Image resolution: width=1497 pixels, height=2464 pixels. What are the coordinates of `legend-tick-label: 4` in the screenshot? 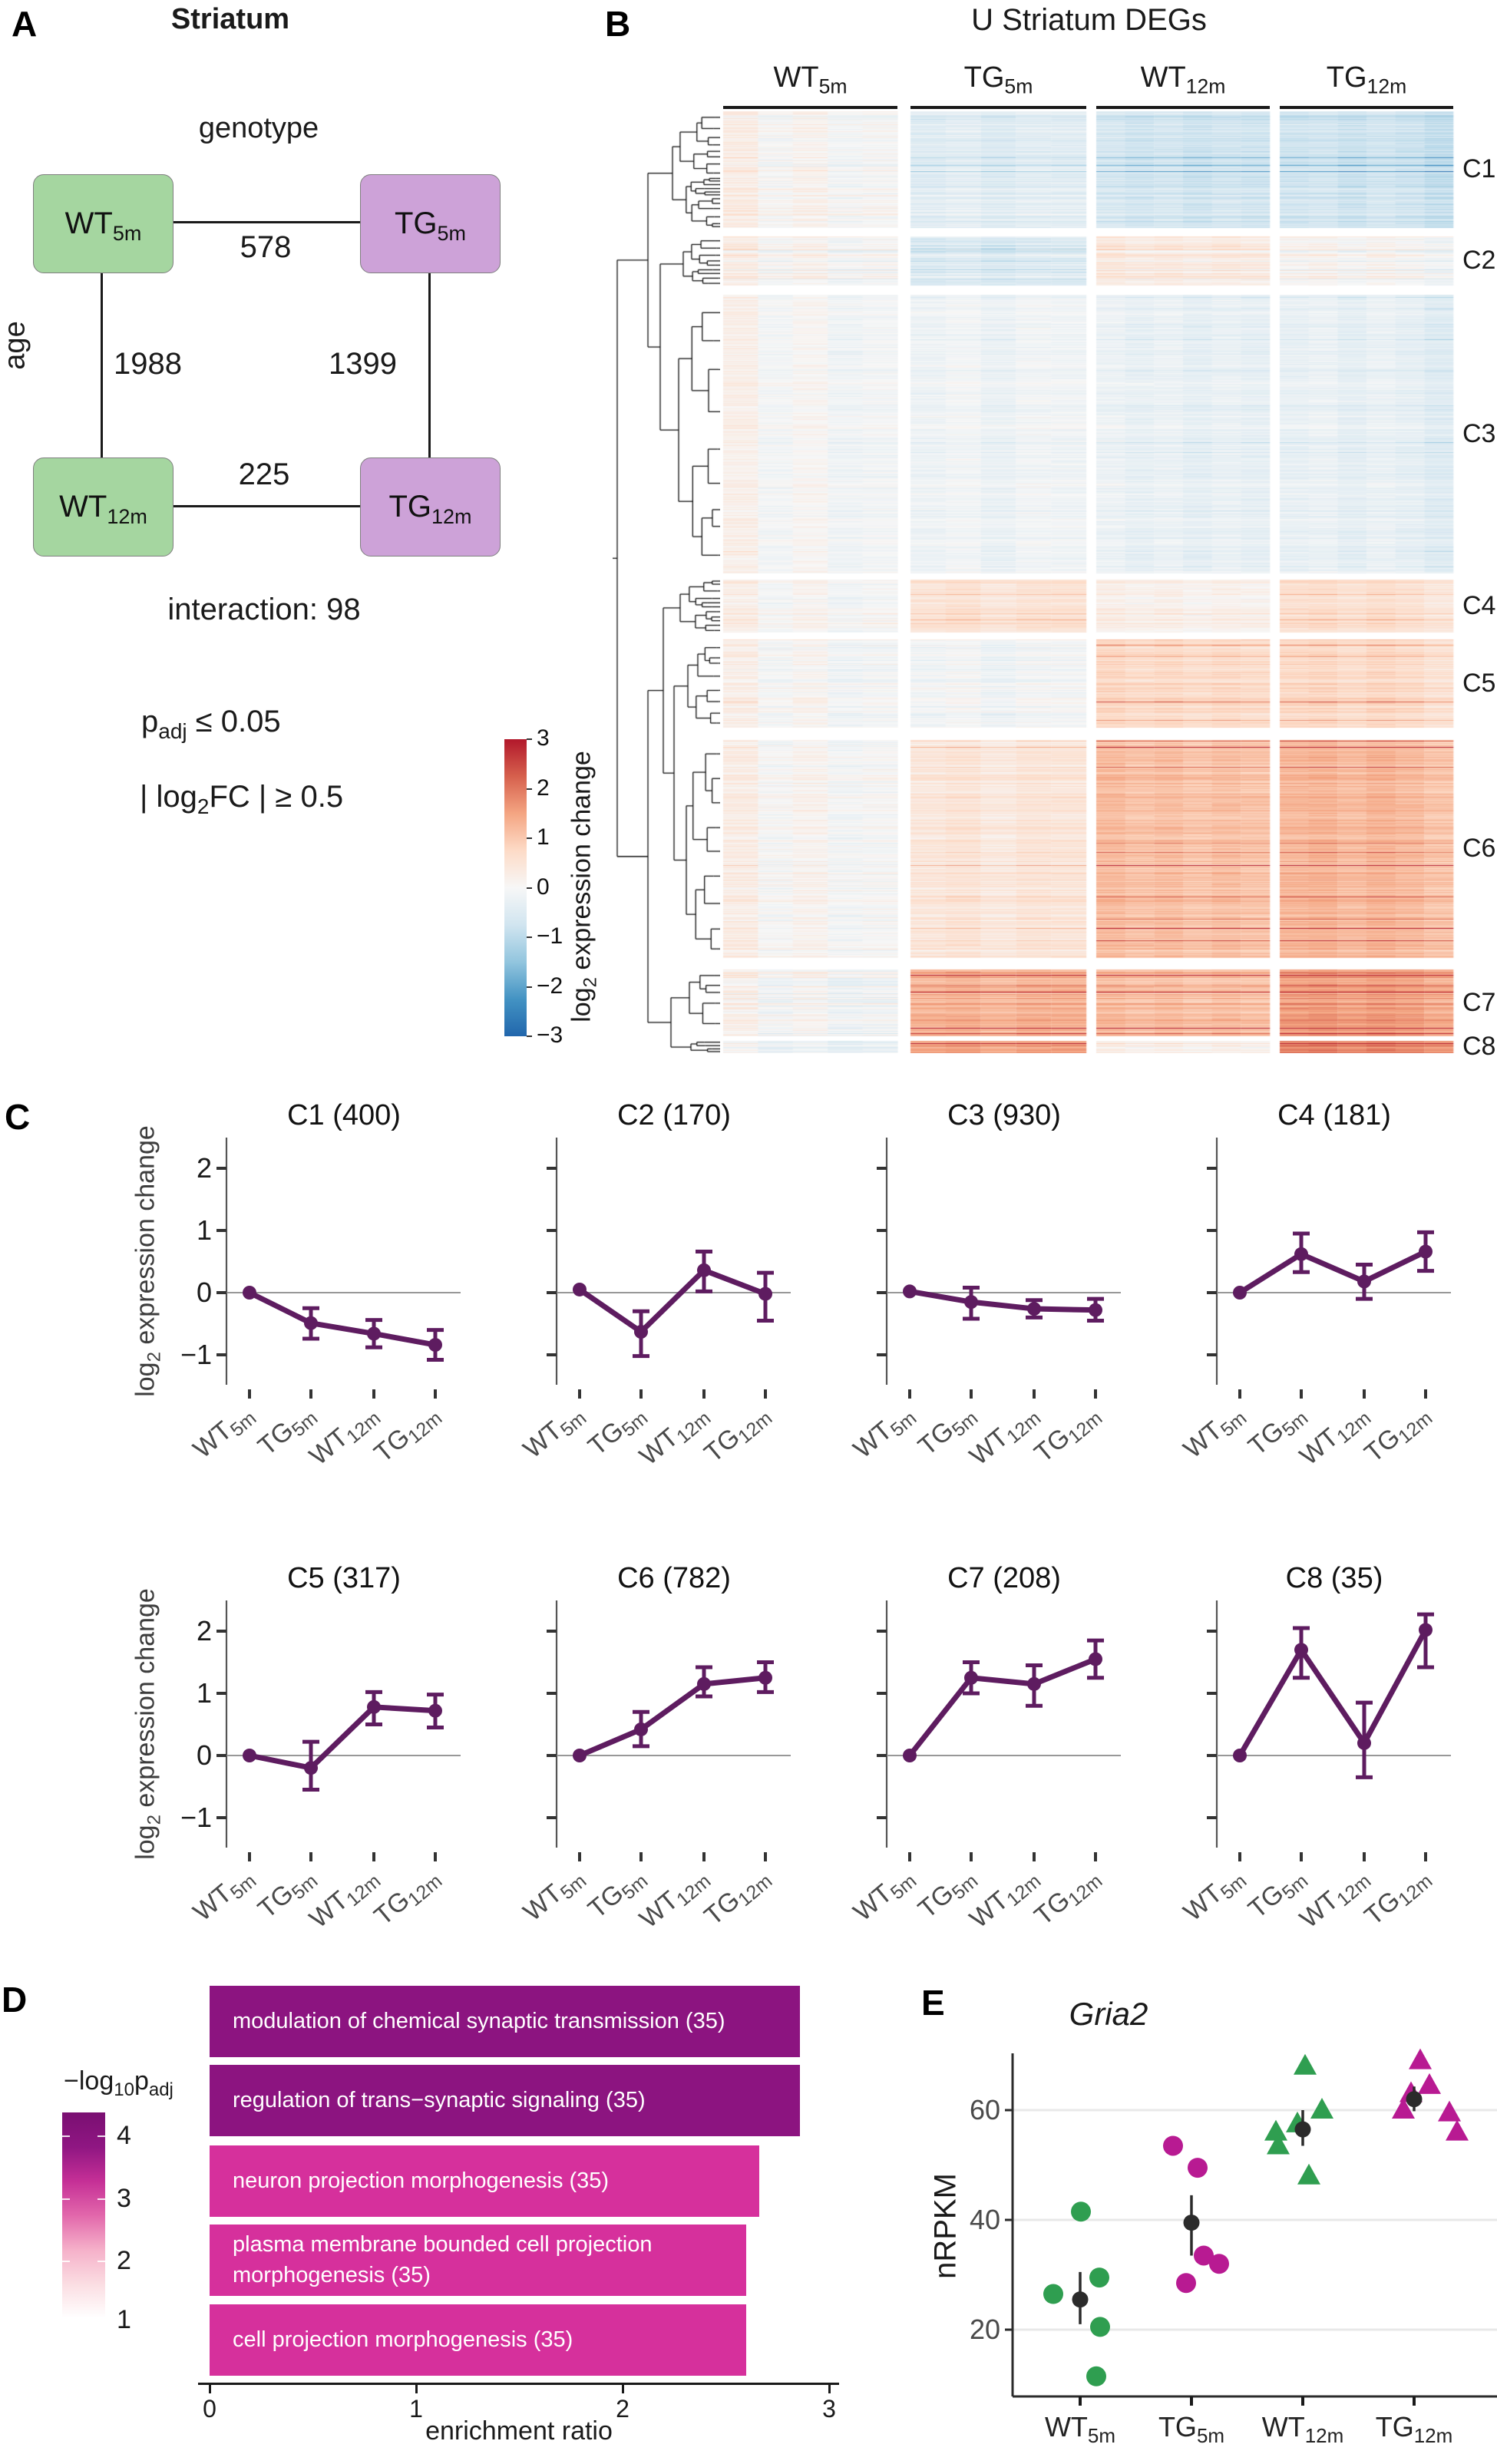 It's located at (124, 2135).